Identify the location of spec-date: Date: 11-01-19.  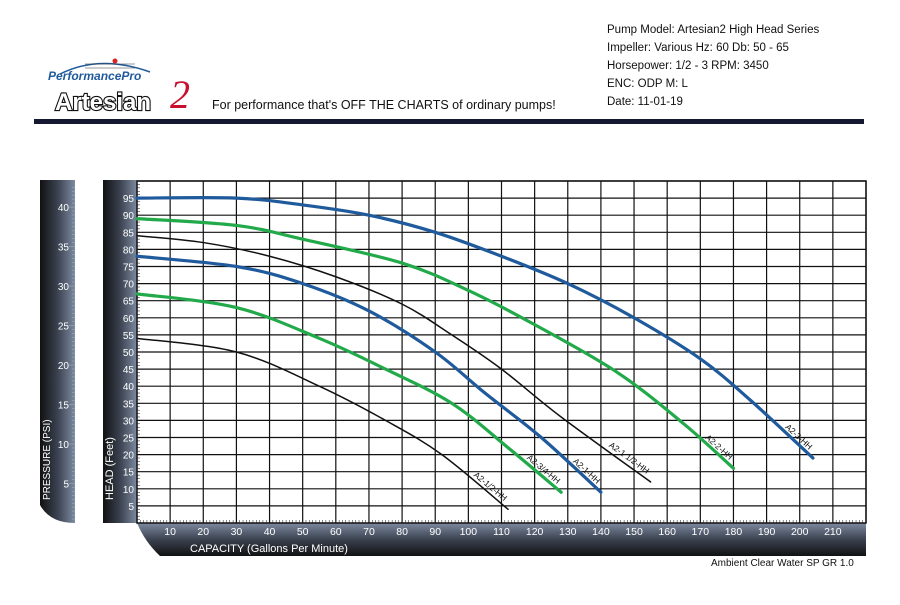
(645, 102).